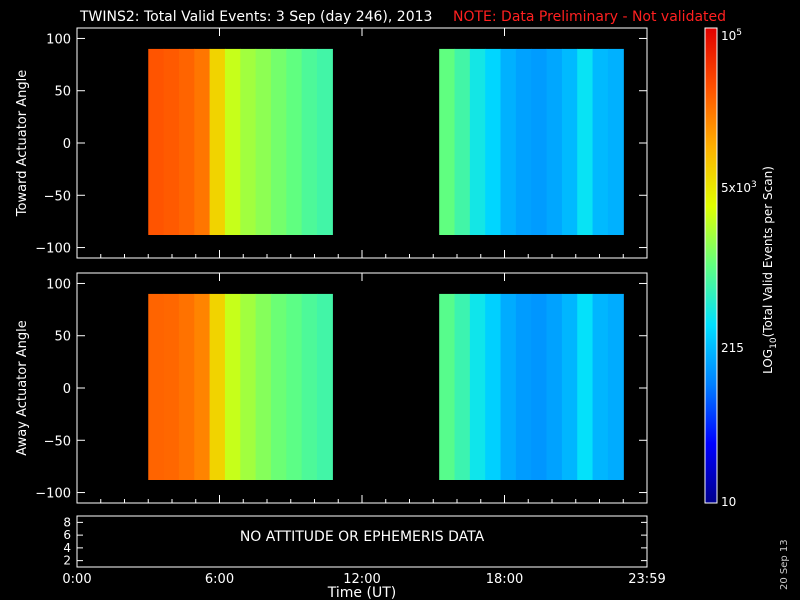  Describe the element at coordinates (728, 502) in the screenshot. I see `colorbar-tick-min: 10` at that location.